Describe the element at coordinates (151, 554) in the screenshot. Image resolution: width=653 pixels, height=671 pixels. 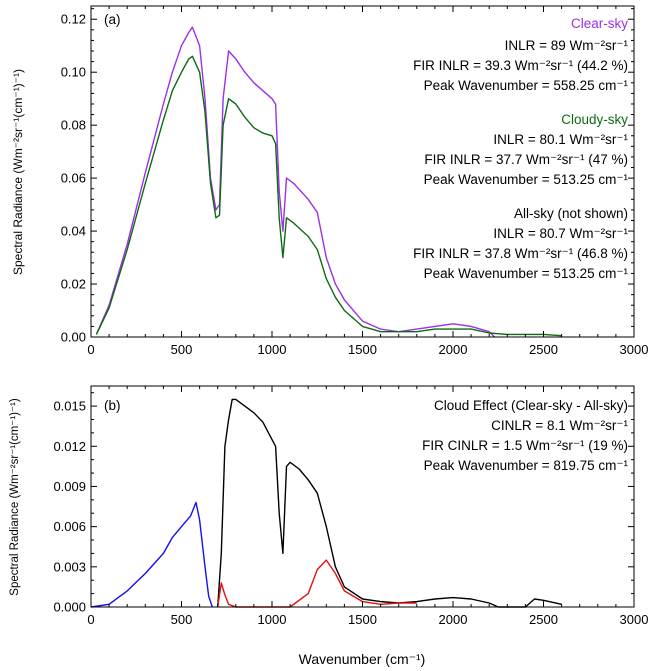
I see `cloud-effect-blue-line` at that location.